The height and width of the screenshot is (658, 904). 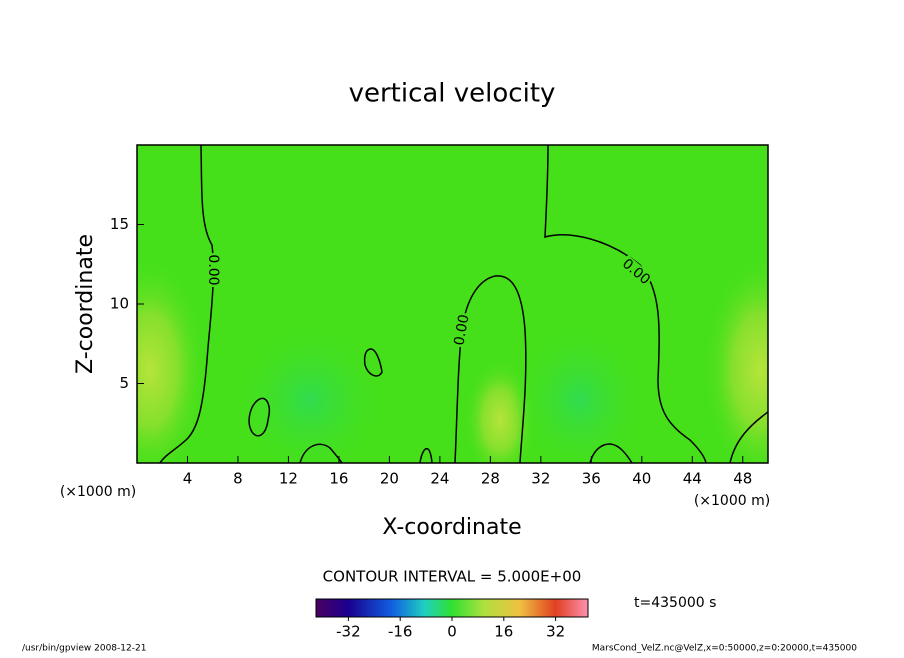 I want to click on x-tick-label: 32, so click(x=540, y=479).